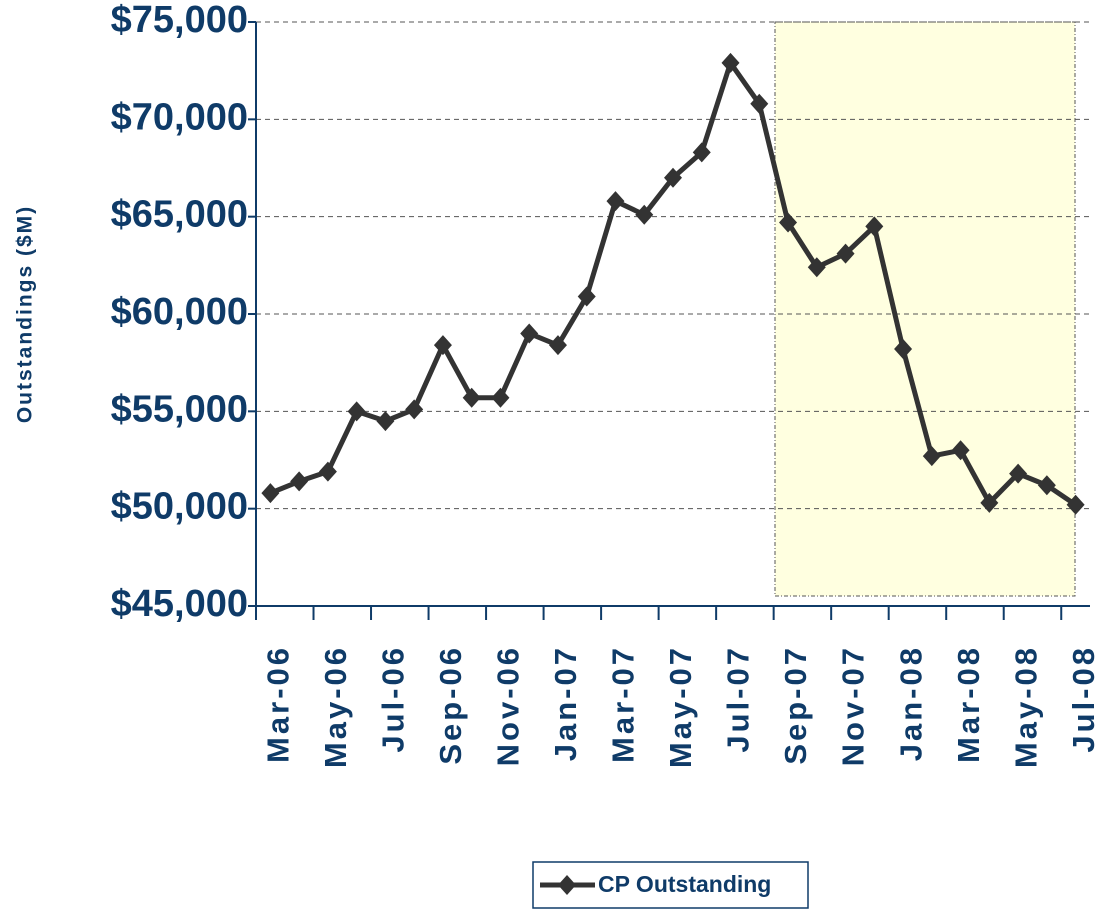  I want to click on x-tick-label: Nov-07, so click(853, 705).